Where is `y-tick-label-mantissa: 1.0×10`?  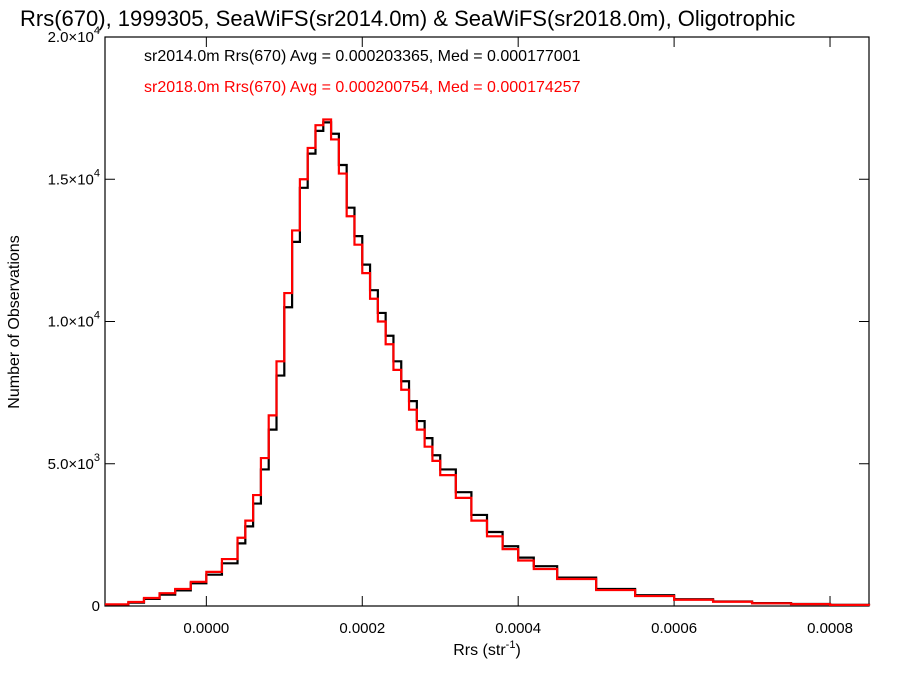
y-tick-label-mantissa: 1.0×10 is located at coordinates (71, 322).